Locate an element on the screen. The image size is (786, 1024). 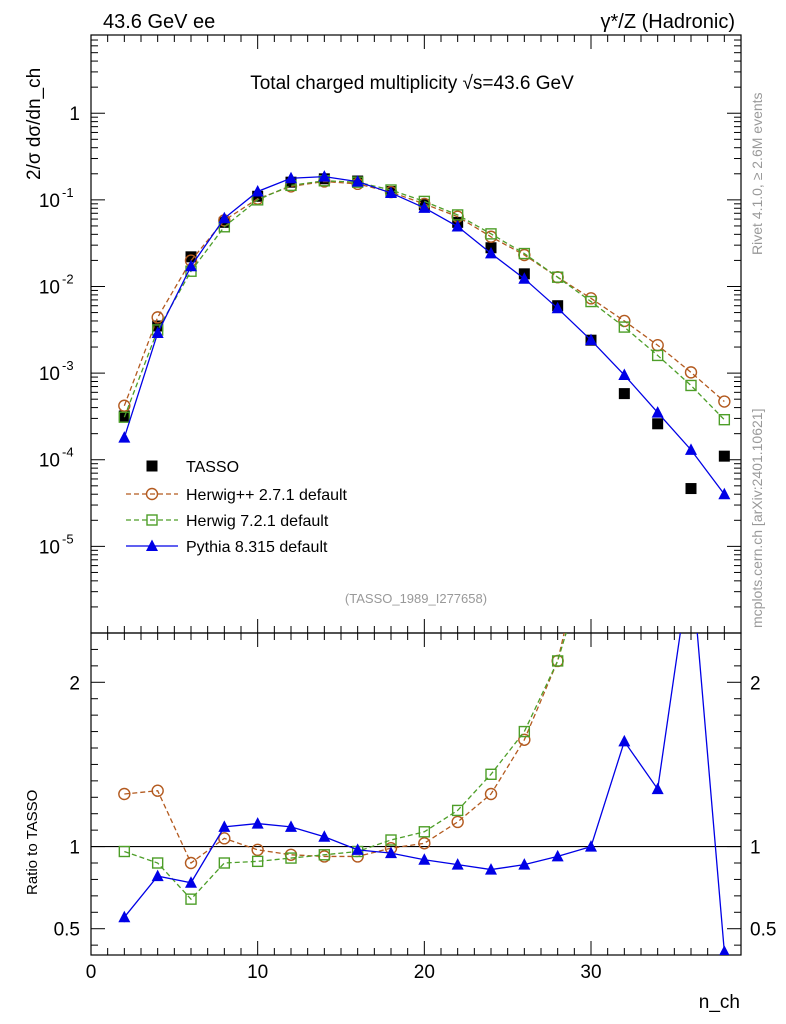
y-tick-label-ratio-right: 2 is located at coordinates (755, 683).